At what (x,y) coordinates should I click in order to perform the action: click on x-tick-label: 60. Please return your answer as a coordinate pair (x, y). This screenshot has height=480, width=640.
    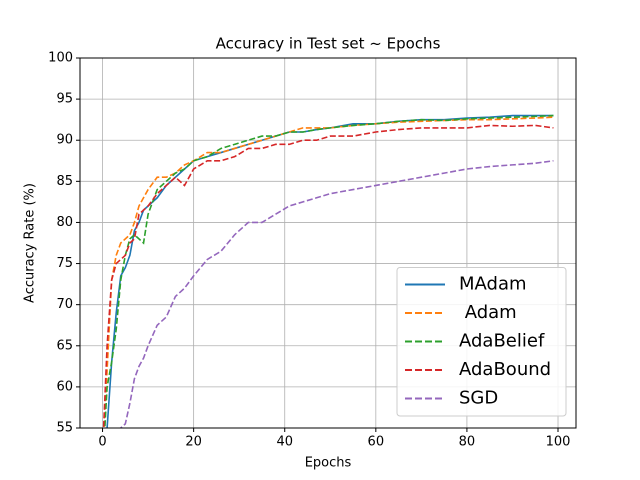
    Looking at the image, I should click on (376, 442).